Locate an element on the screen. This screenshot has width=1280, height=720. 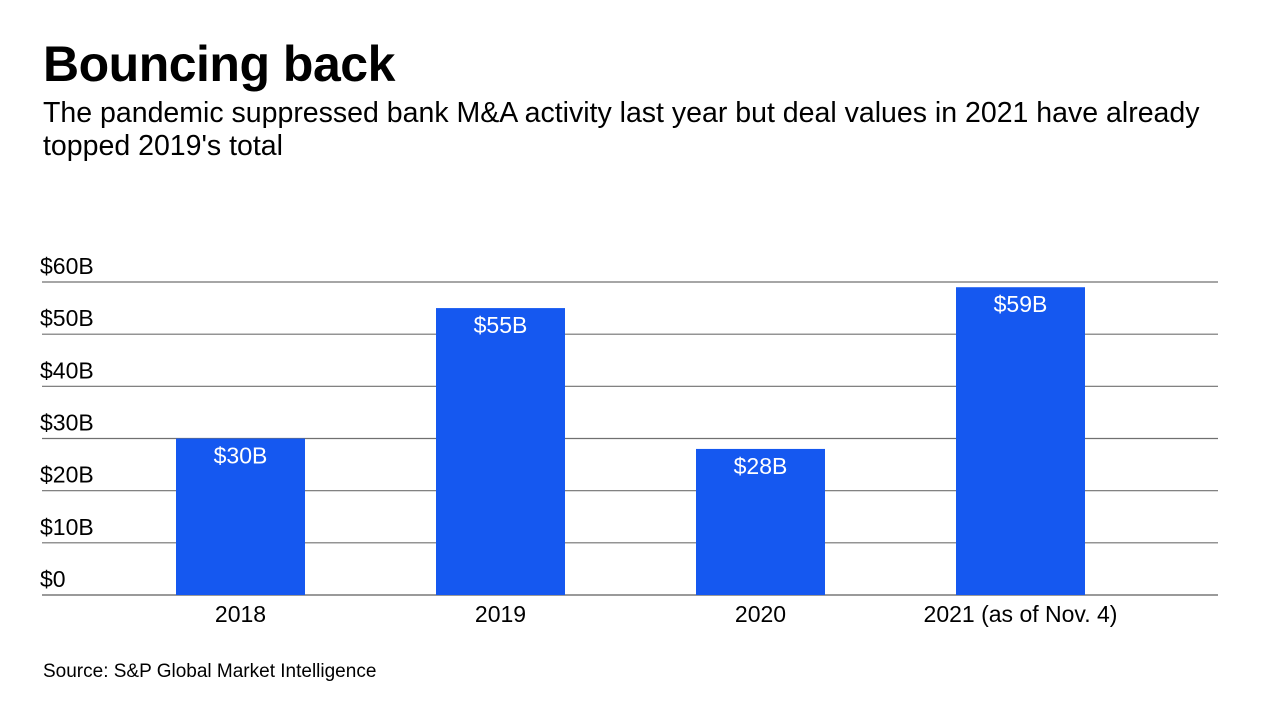
y-tick-label: $0 is located at coordinates (53, 579).